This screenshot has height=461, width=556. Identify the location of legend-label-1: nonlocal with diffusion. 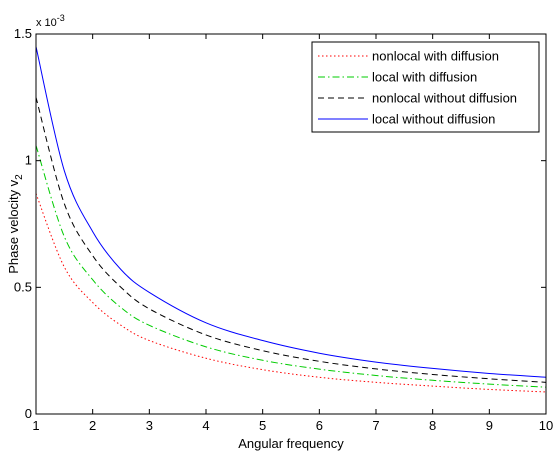
(435, 56).